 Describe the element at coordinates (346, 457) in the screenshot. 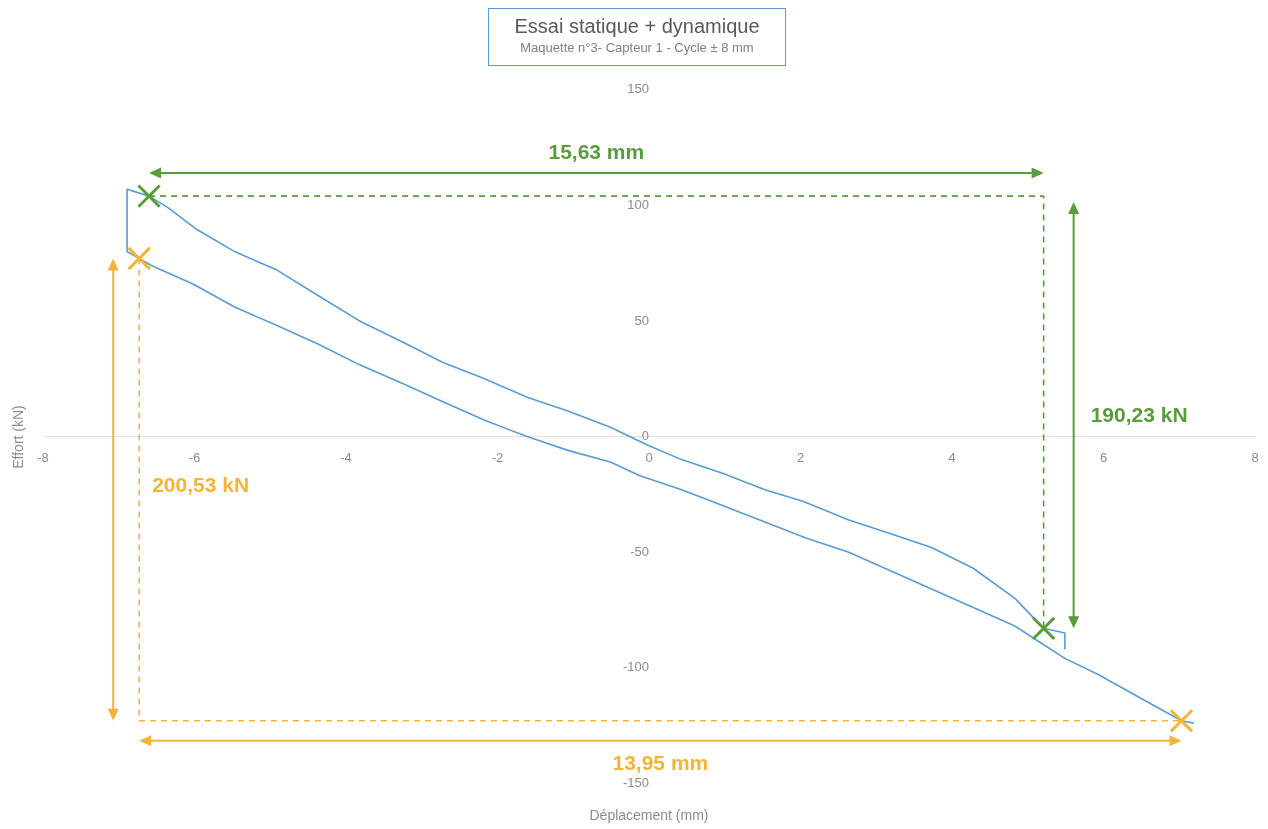

I see `x-tick-label: -4` at that location.